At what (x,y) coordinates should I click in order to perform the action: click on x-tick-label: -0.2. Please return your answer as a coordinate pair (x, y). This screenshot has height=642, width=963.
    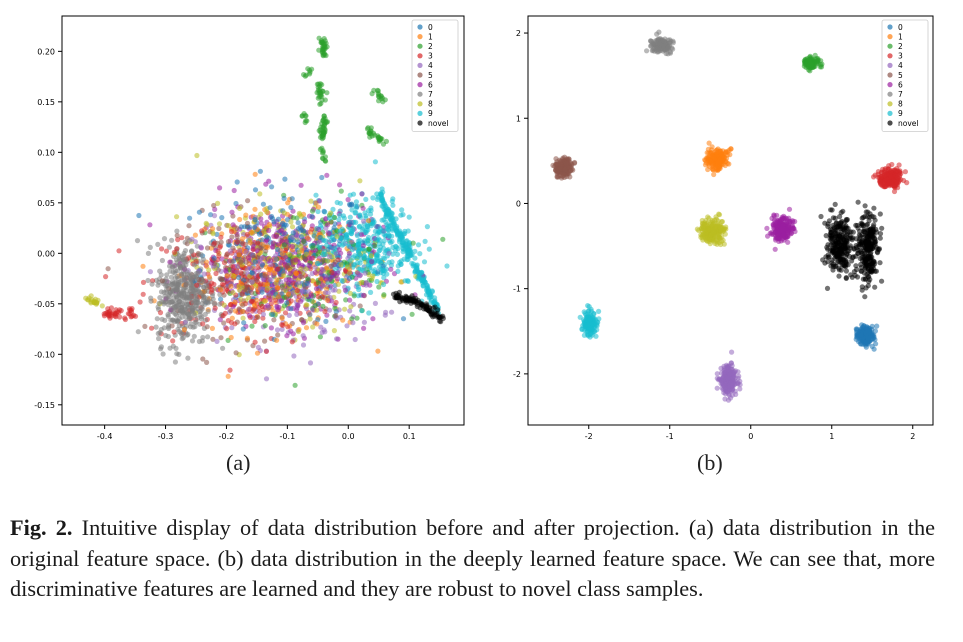
    Looking at the image, I should click on (227, 436).